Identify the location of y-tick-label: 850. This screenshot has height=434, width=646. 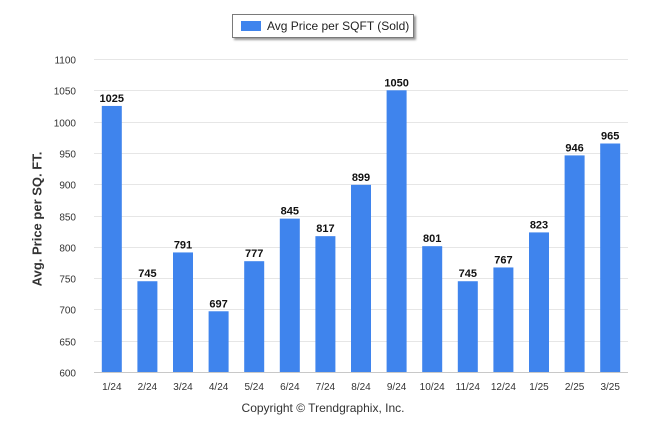
(67, 218).